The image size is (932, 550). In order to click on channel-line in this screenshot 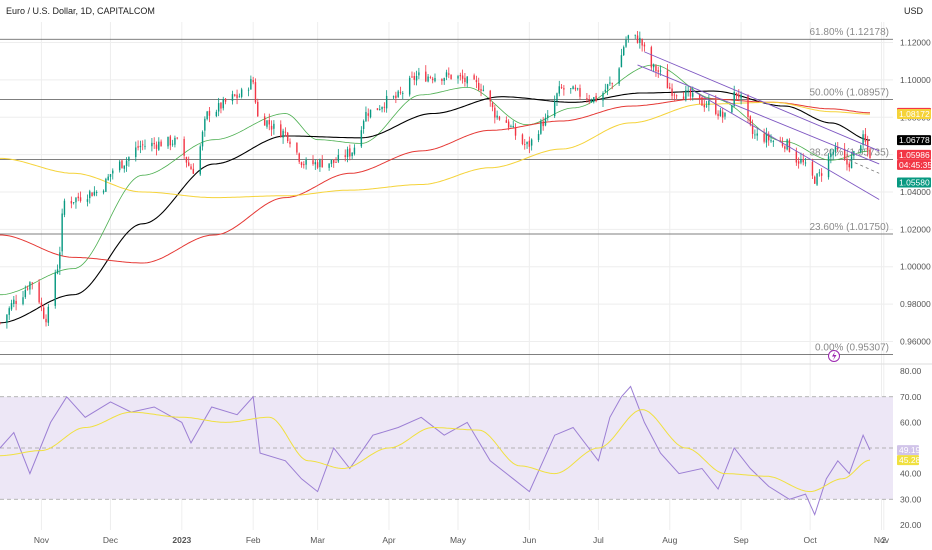, I will do `click(785, 144)`.